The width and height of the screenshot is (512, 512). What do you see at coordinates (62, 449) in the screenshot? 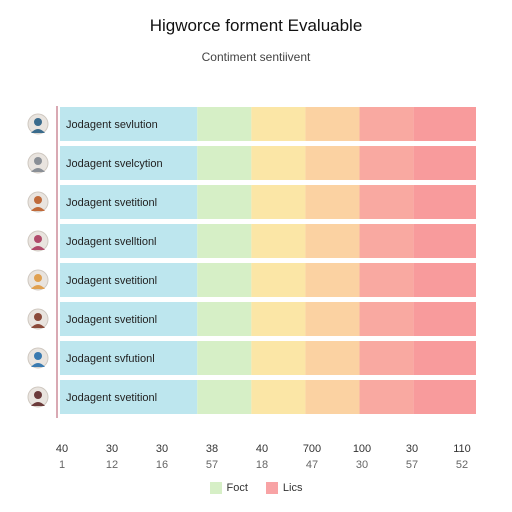
I see `x-tick-top-1: 40` at bounding box center [62, 449].